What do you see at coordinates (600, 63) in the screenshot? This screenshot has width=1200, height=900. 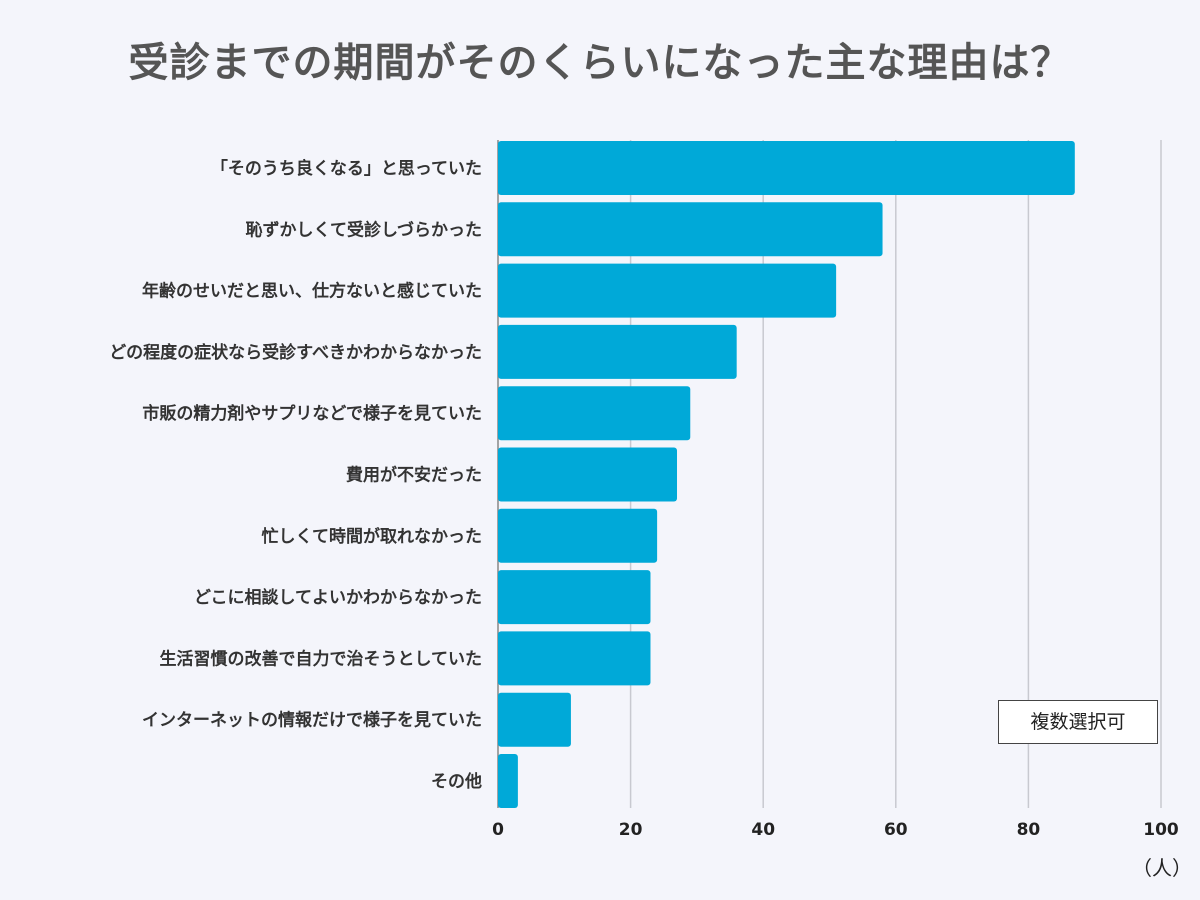 I see `chart-title: 受診までの期間がそのくらいになった主な理由は？` at bounding box center [600, 63].